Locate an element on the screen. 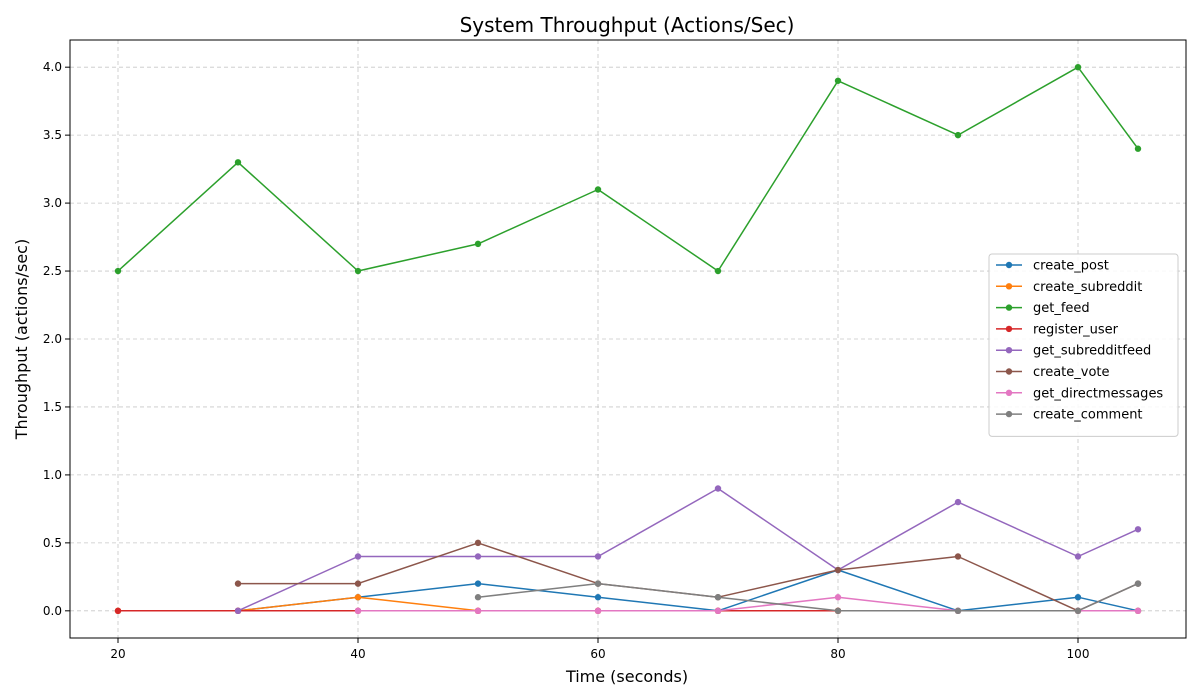 The image size is (1200, 700). x-tick-label: 100 is located at coordinates (1078, 654).